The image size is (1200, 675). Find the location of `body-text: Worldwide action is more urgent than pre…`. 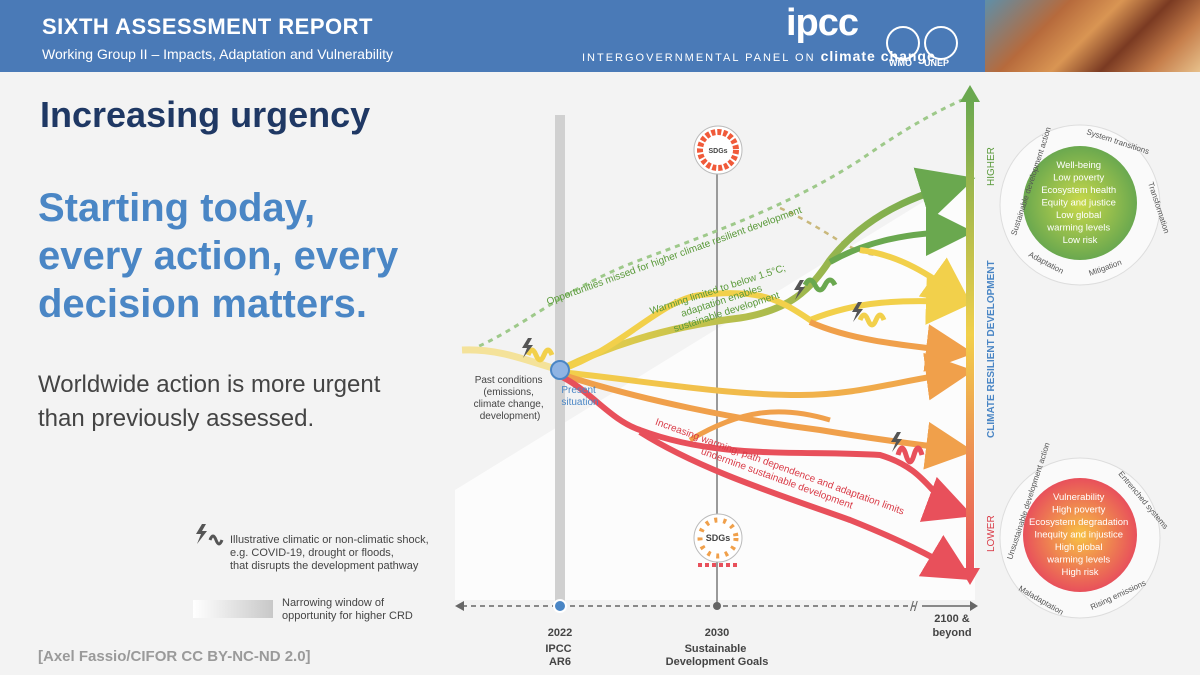

body-text: Worldwide action is more urgent than pre… is located at coordinates (209, 402).